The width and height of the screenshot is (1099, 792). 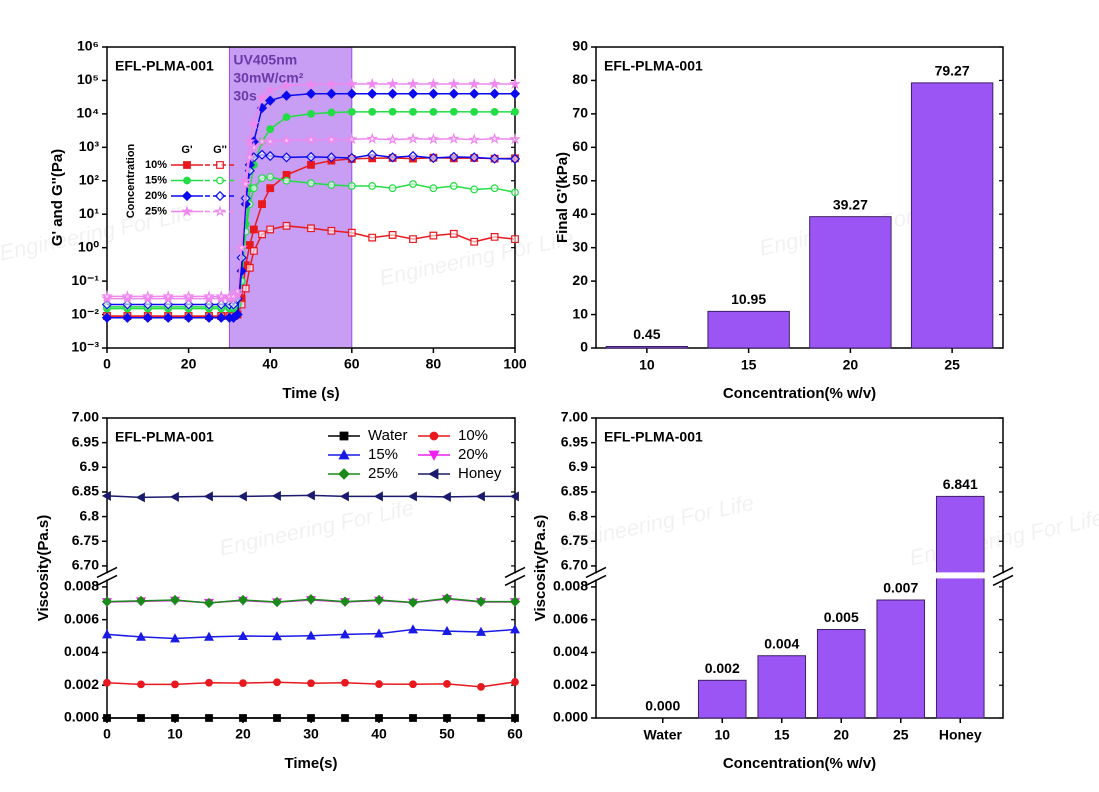 I want to click on value-label: 10.95, so click(x=748, y=299).